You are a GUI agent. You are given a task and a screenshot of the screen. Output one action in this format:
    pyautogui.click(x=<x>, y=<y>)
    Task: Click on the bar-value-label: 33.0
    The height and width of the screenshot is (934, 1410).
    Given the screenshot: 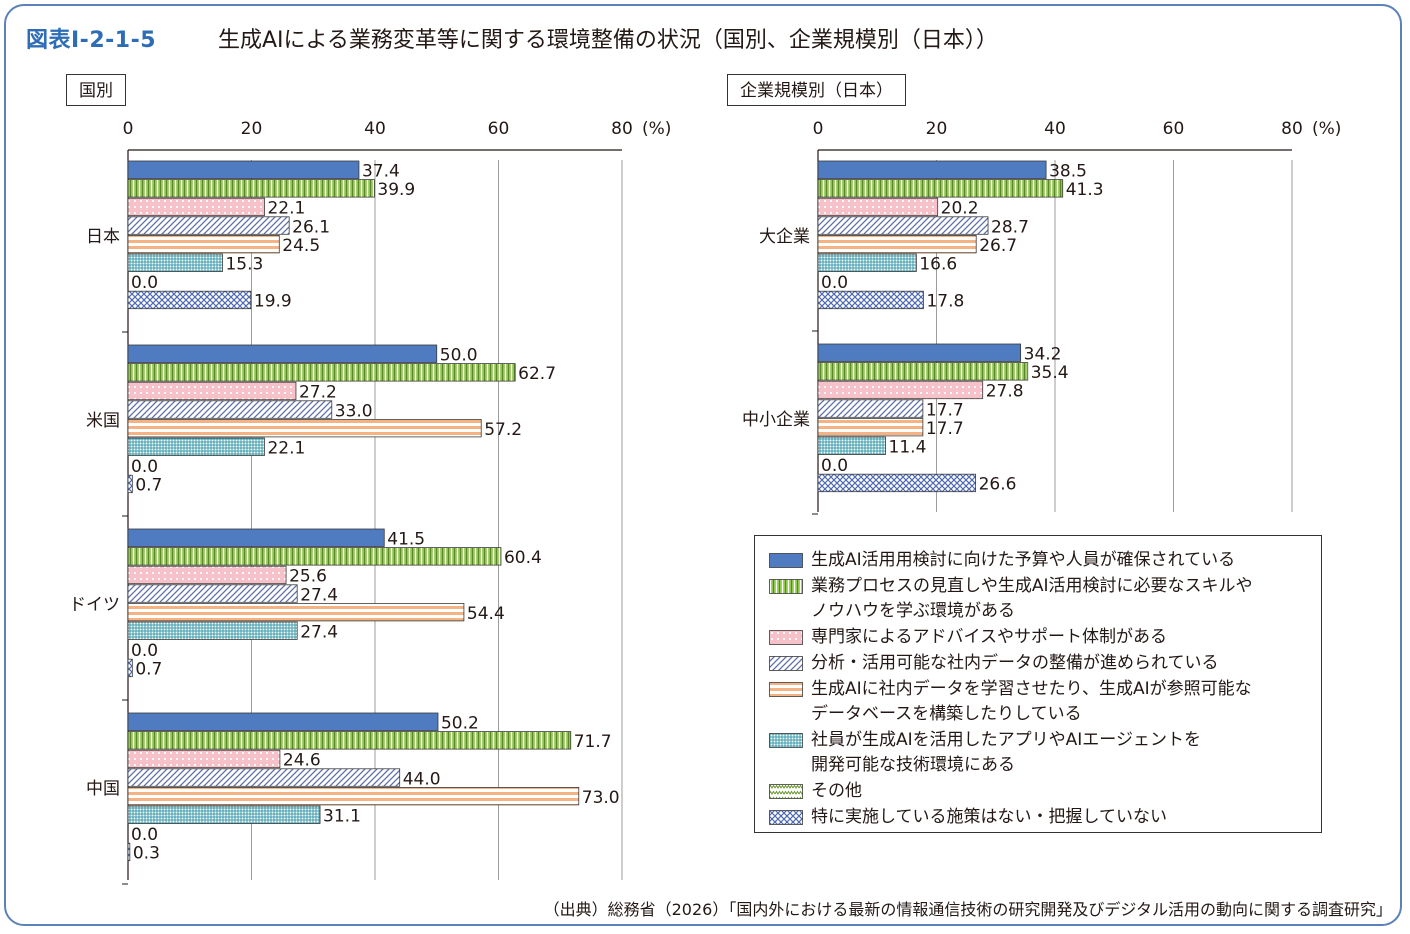 What is the action you would take?
    pyautogui.click(x=354, y=411)
    